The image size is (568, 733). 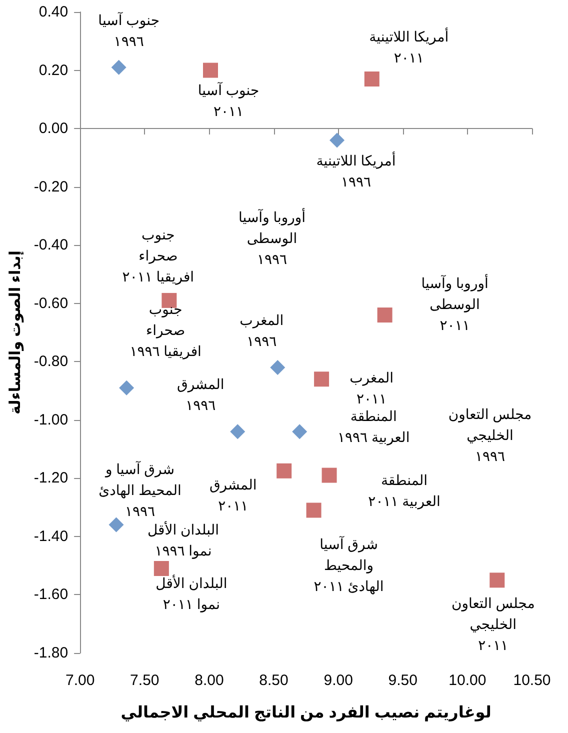 What do you see at coordinates (229, 99) in the screenshot?
I see `annotation: جنوب آسيا ٢٠١١` at bounding box center [229, 99].